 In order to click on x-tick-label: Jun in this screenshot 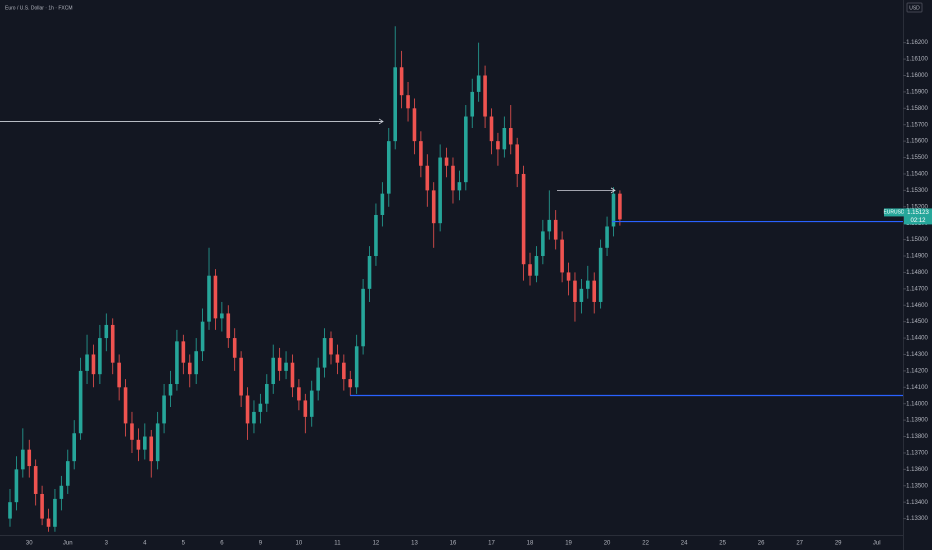, I will do `click(68, 544)`.